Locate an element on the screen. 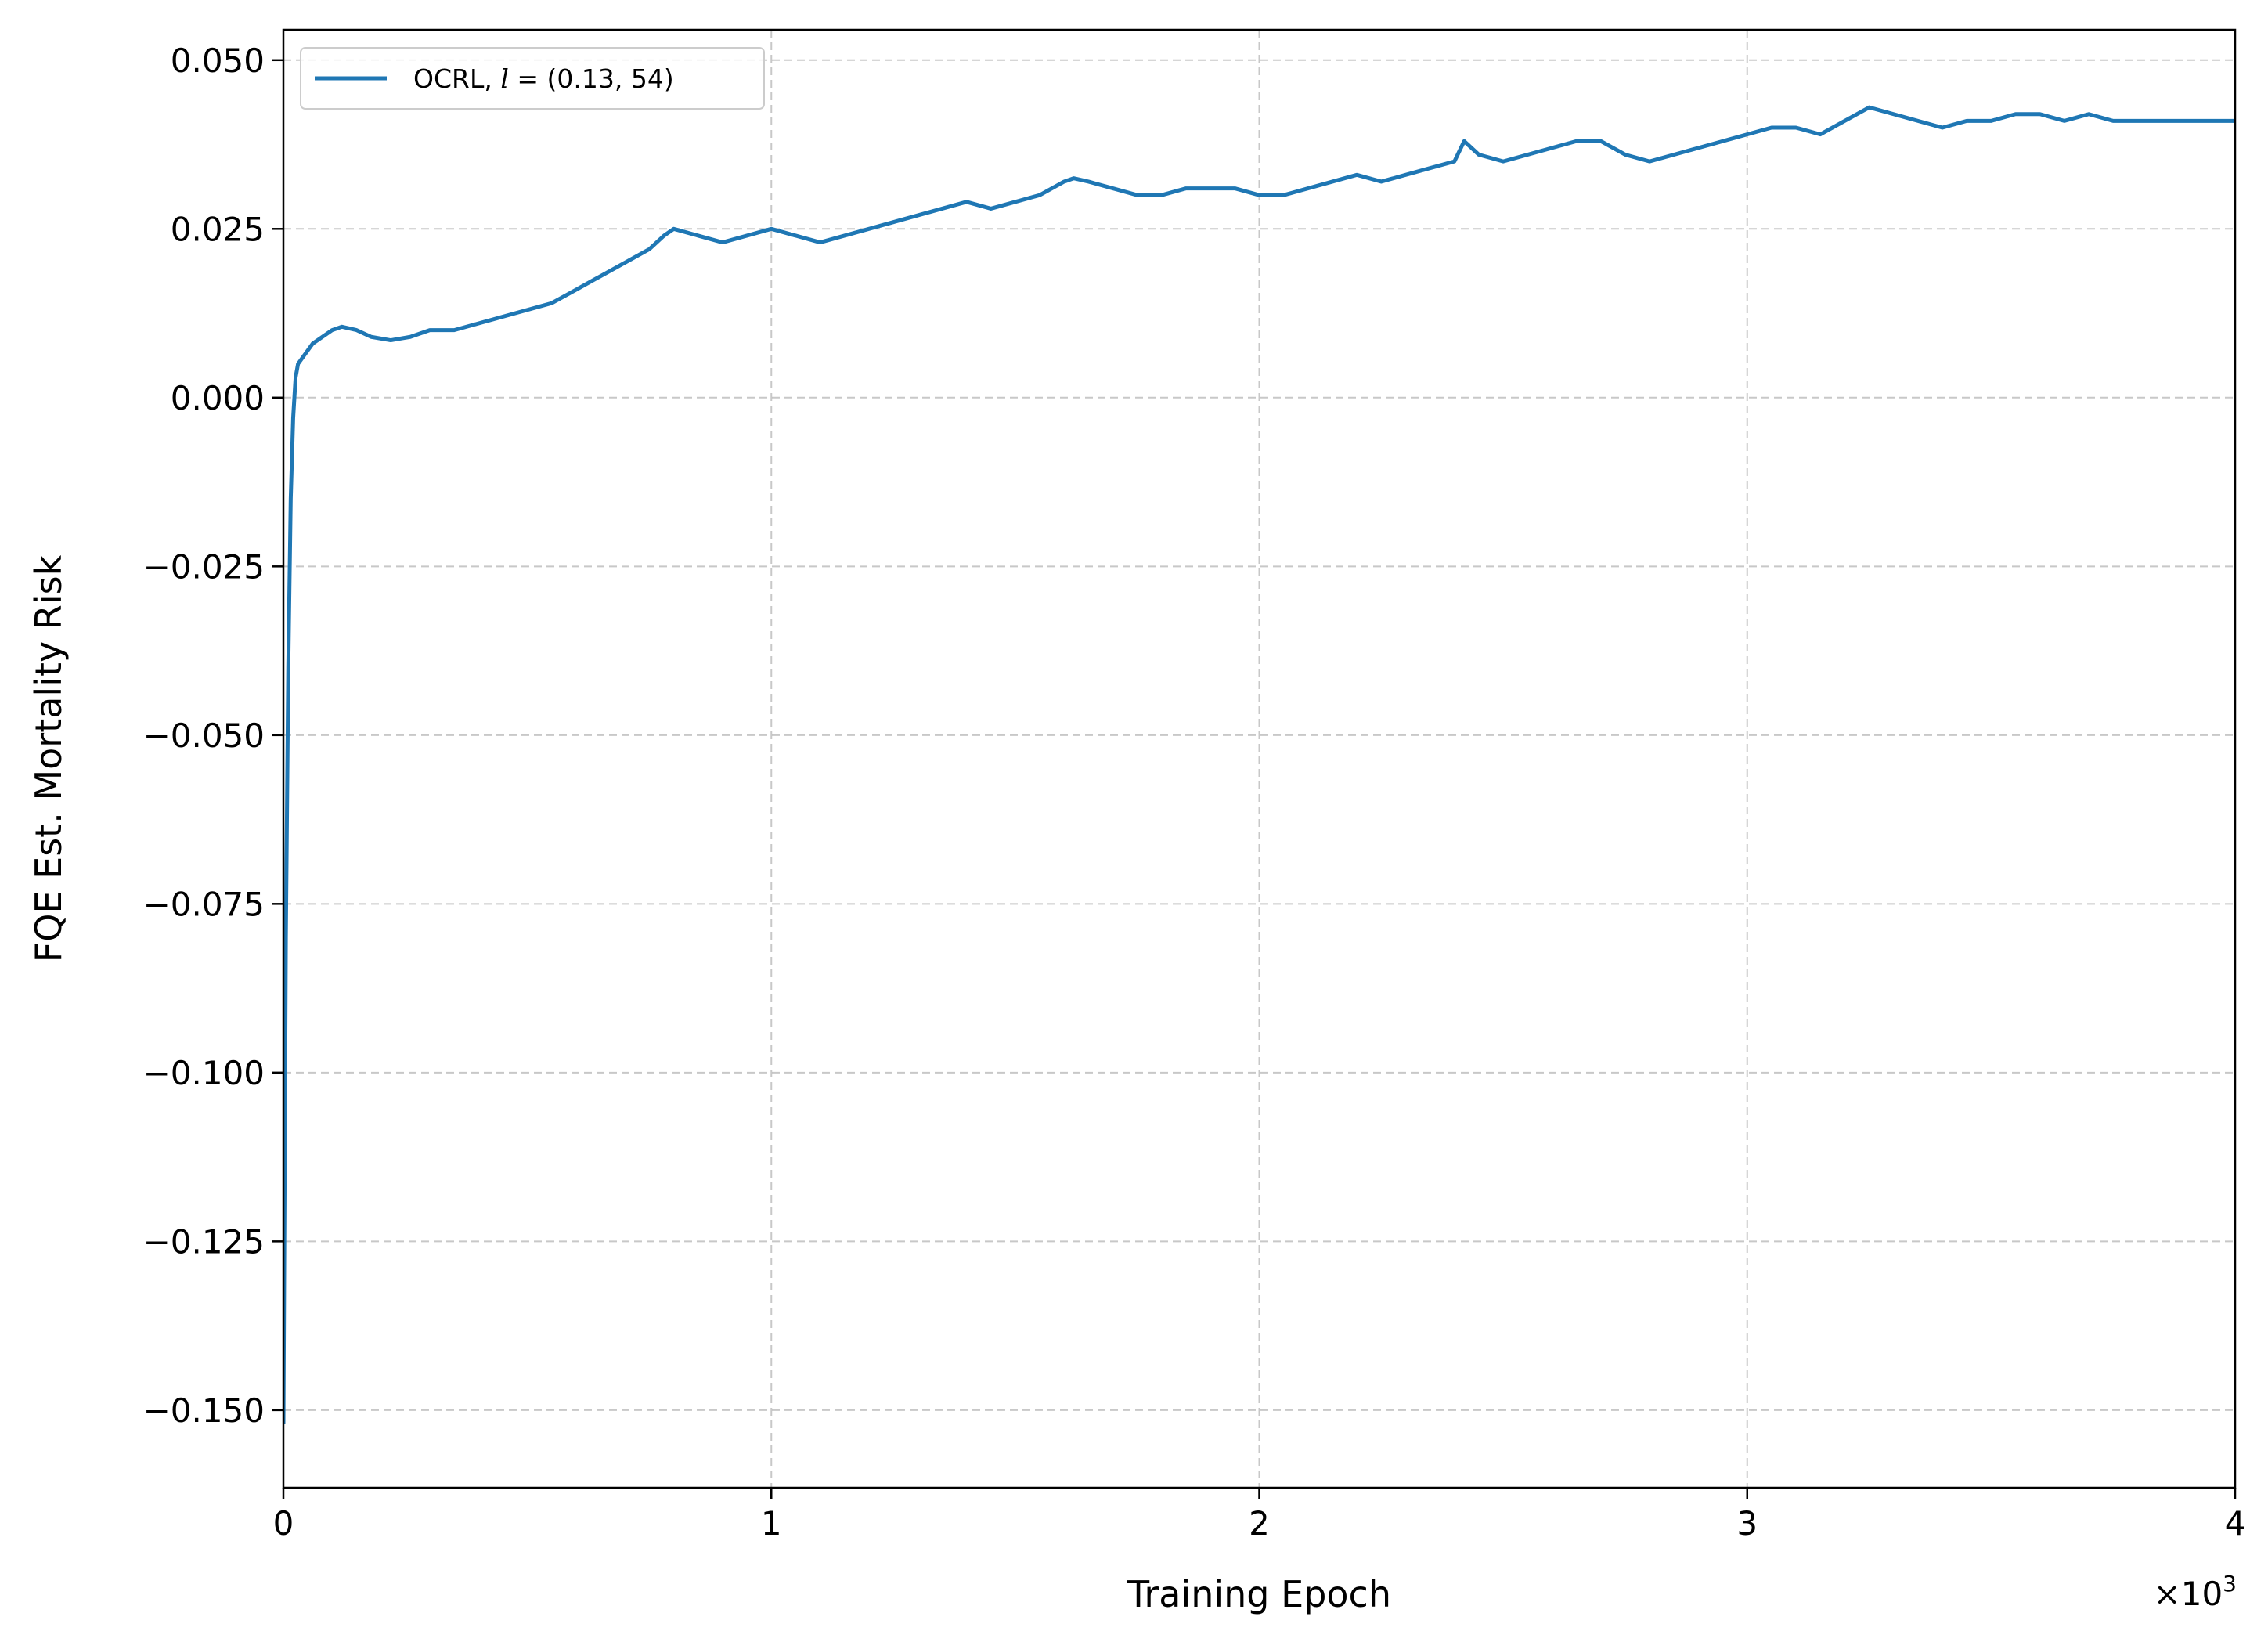 This screenshot has height=1642, width=2268. x-tick-label: 2 is located at coordinates (1259, 1523).